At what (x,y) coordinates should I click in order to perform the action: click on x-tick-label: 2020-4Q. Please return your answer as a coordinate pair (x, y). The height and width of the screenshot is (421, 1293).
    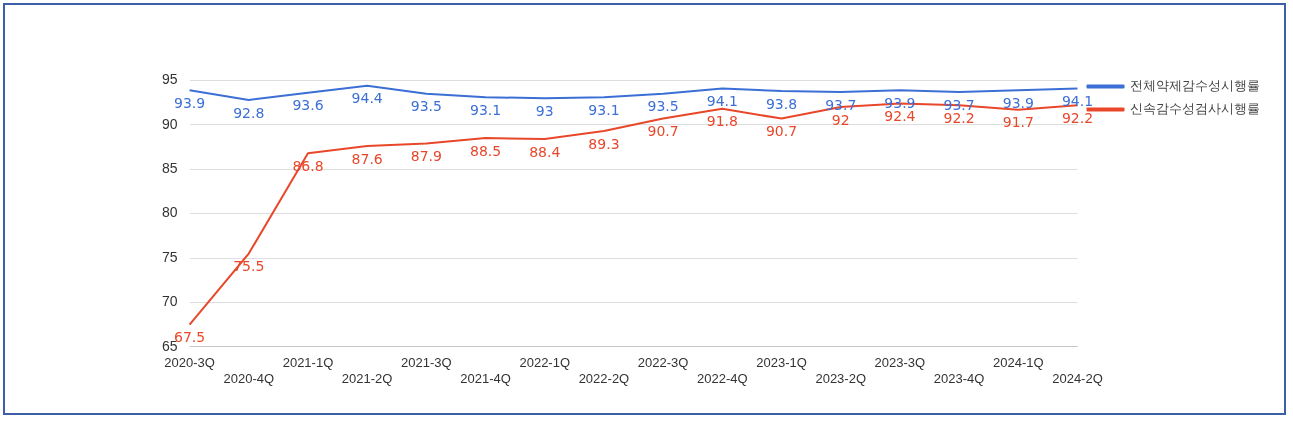
    Looking at the image, I should click on (249, 378).